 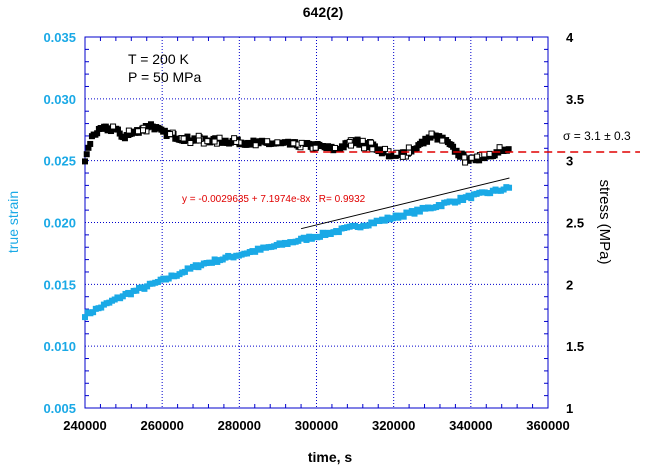 What do you see at coordinates (59, 408) in the screenshot?
I see `y-tick-label: 0.005` at bounding box center [59, 408].